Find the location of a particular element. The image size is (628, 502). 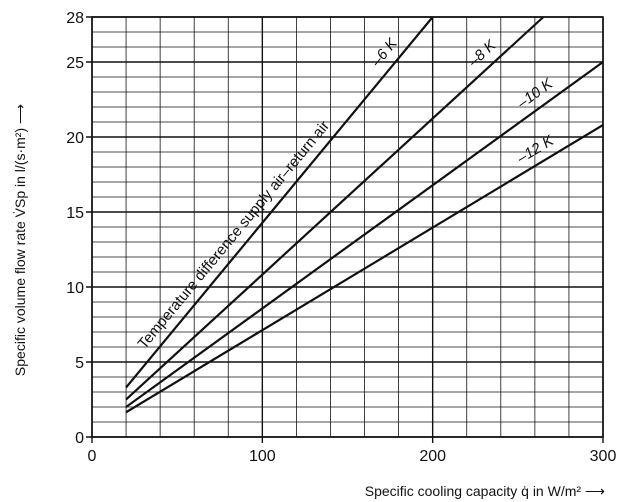

y-tick-label: 5 is located at coordinates (79, 363).